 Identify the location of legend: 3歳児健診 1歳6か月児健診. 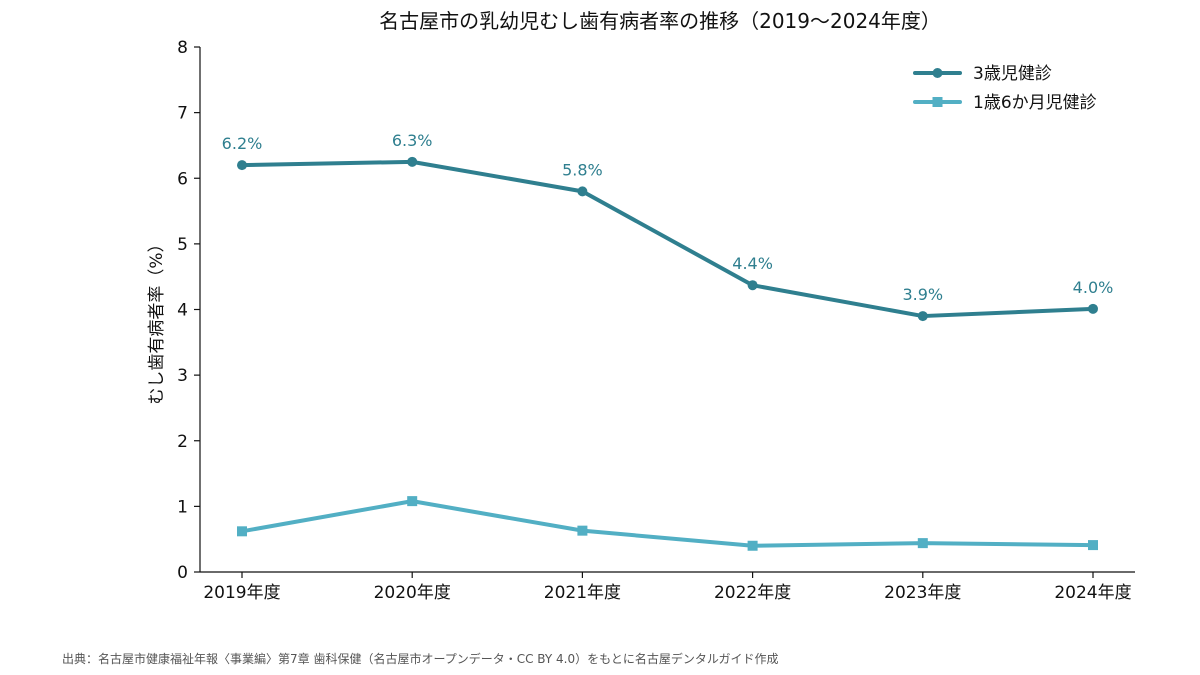
(1005, 88).